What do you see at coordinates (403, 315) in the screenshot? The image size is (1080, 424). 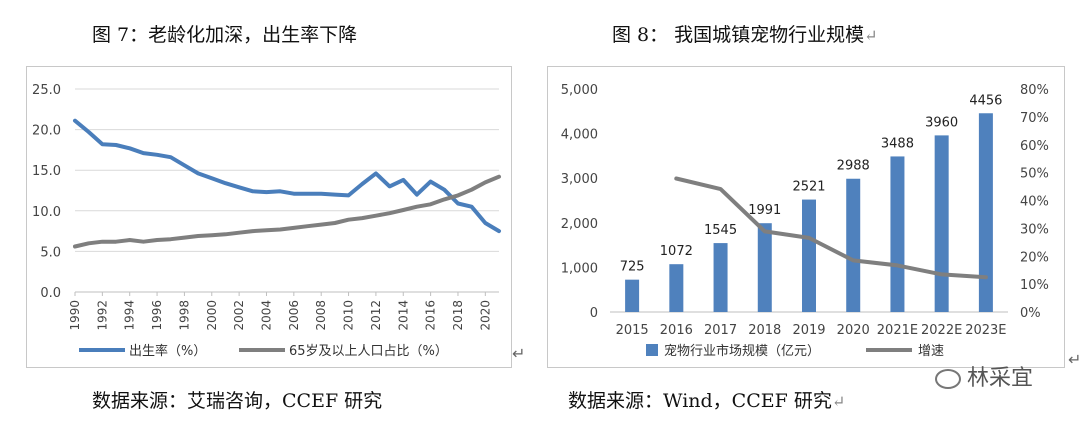 I see `x-tick-label: 2014` at bounding box center [403, 315].